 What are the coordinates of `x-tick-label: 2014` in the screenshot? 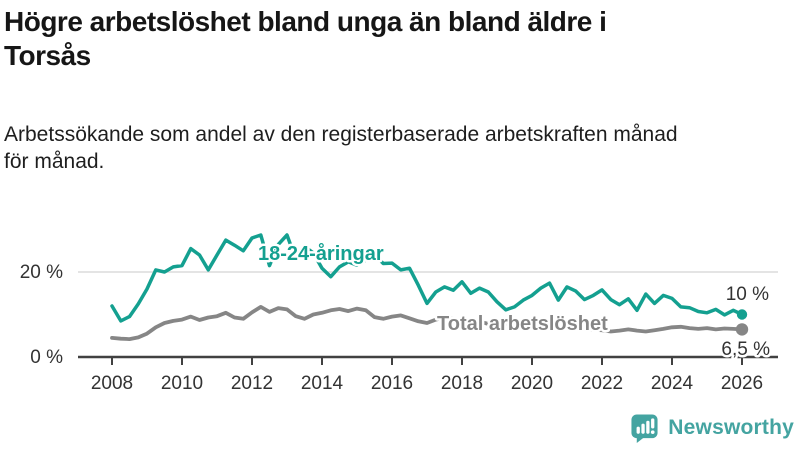 It's located at (322, 383).